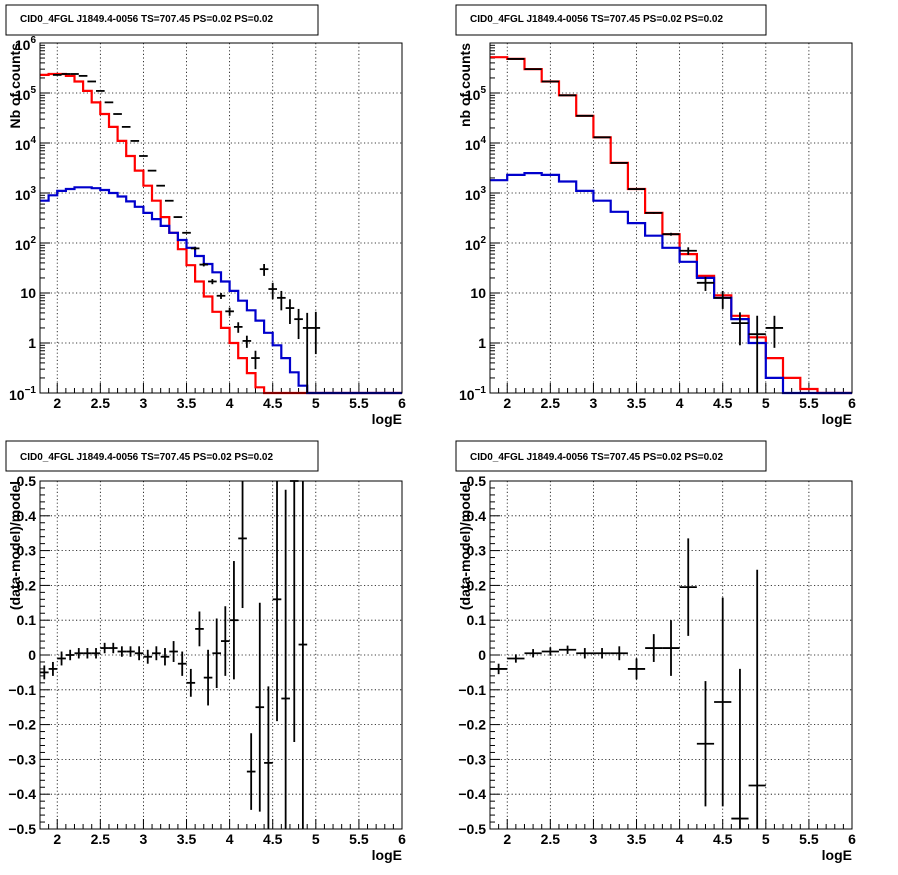  I want to click on y-axis-label: nb of counts, so click(465, 85).